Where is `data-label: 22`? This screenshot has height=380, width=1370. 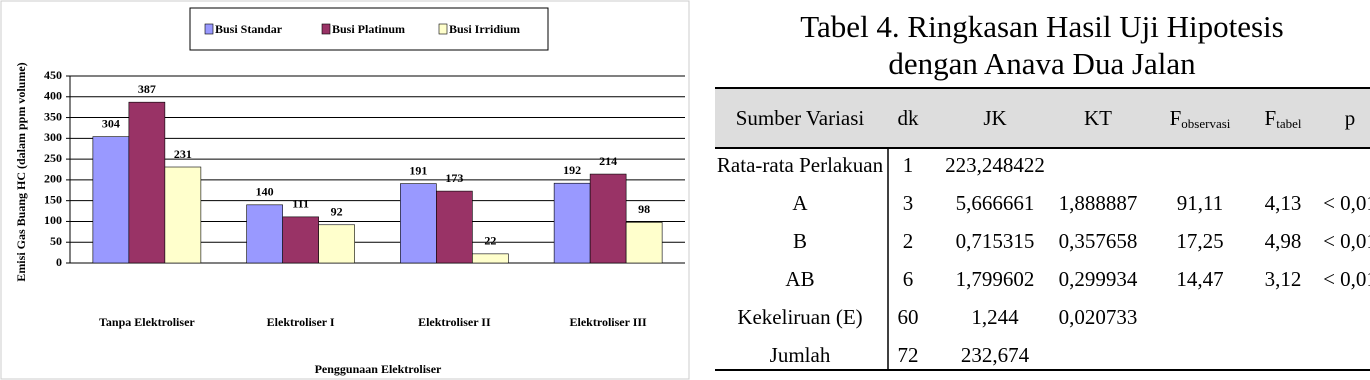 data-label: 22 is located at coordinates (490, 241).